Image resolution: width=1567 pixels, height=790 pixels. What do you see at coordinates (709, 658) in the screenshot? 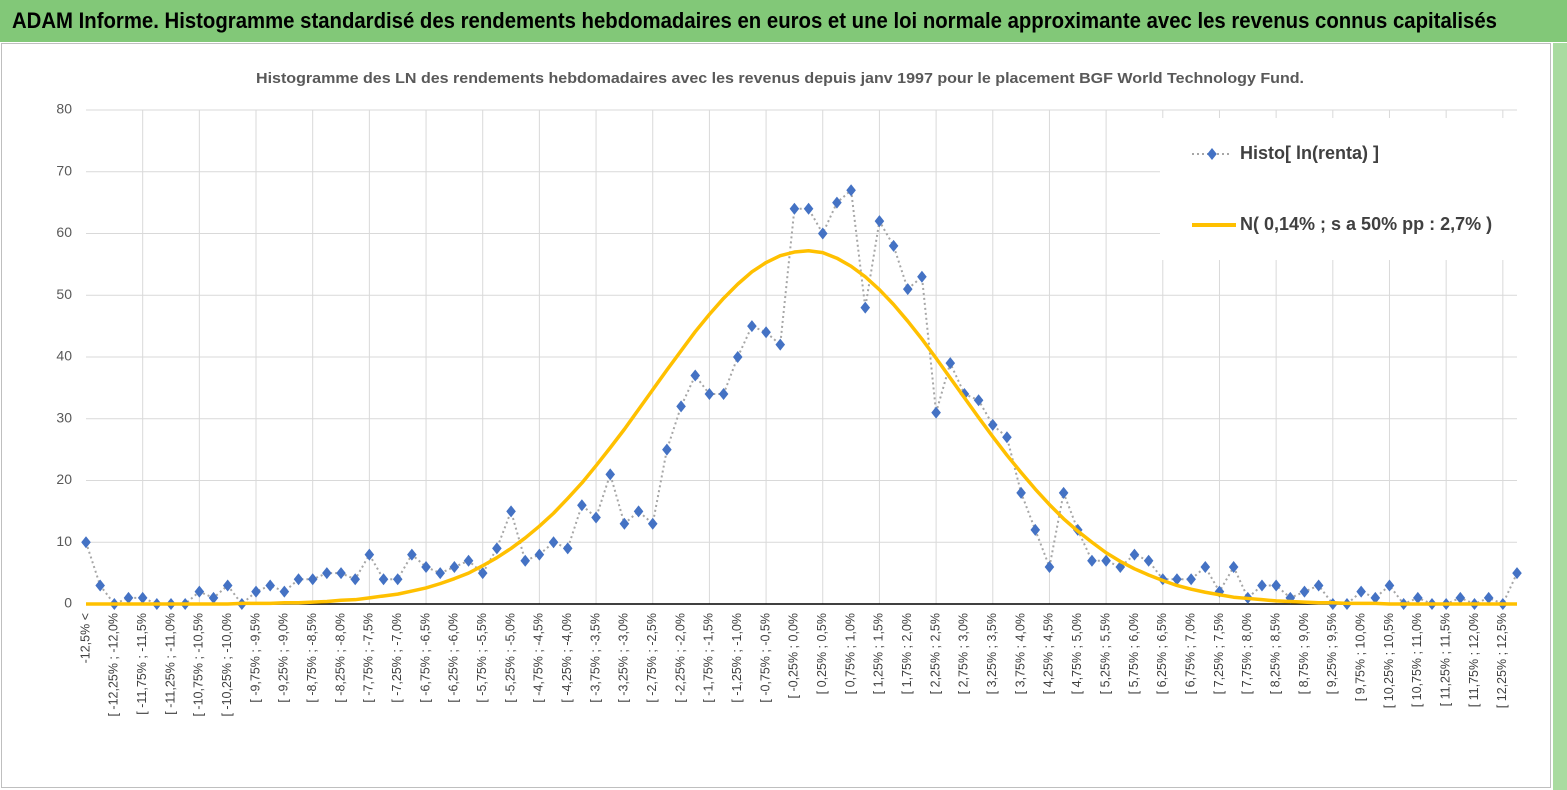
I see `x-tick-label: [ -1,75% ; -1,5%` at bounding box center [709, 658].